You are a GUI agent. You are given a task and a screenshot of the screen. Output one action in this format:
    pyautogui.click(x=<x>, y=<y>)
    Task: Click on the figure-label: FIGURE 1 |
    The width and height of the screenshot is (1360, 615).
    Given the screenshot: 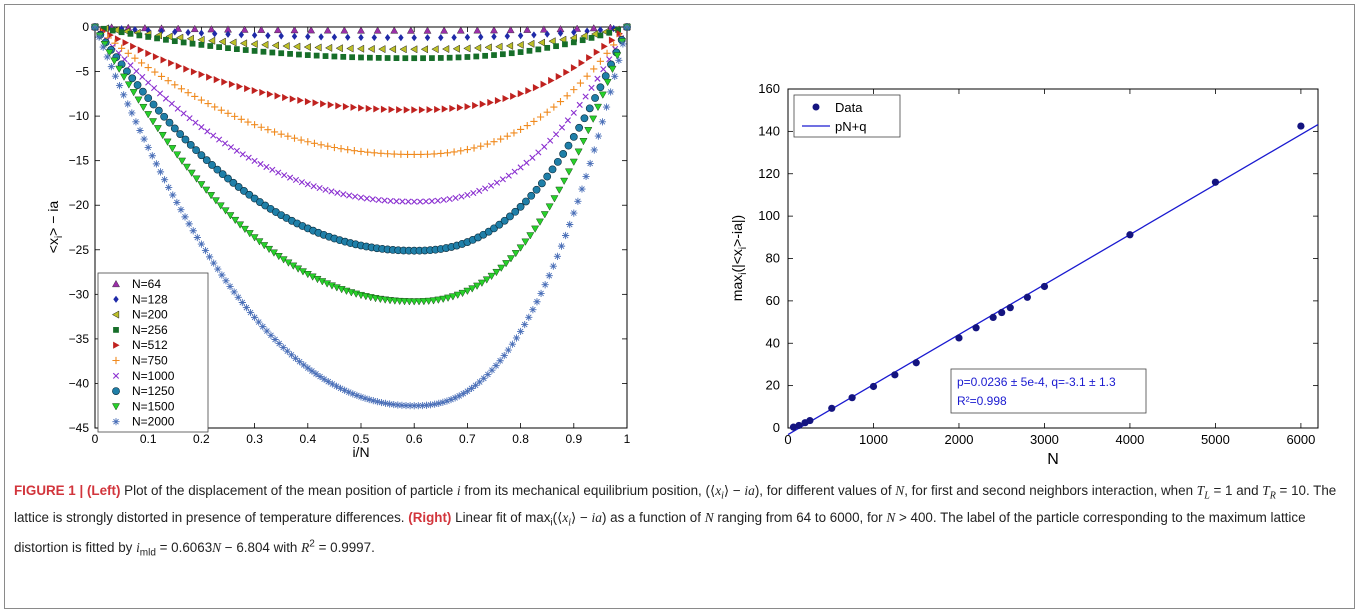 What is the action you would take?
    pyautogui.click(x=49, y=490)
    